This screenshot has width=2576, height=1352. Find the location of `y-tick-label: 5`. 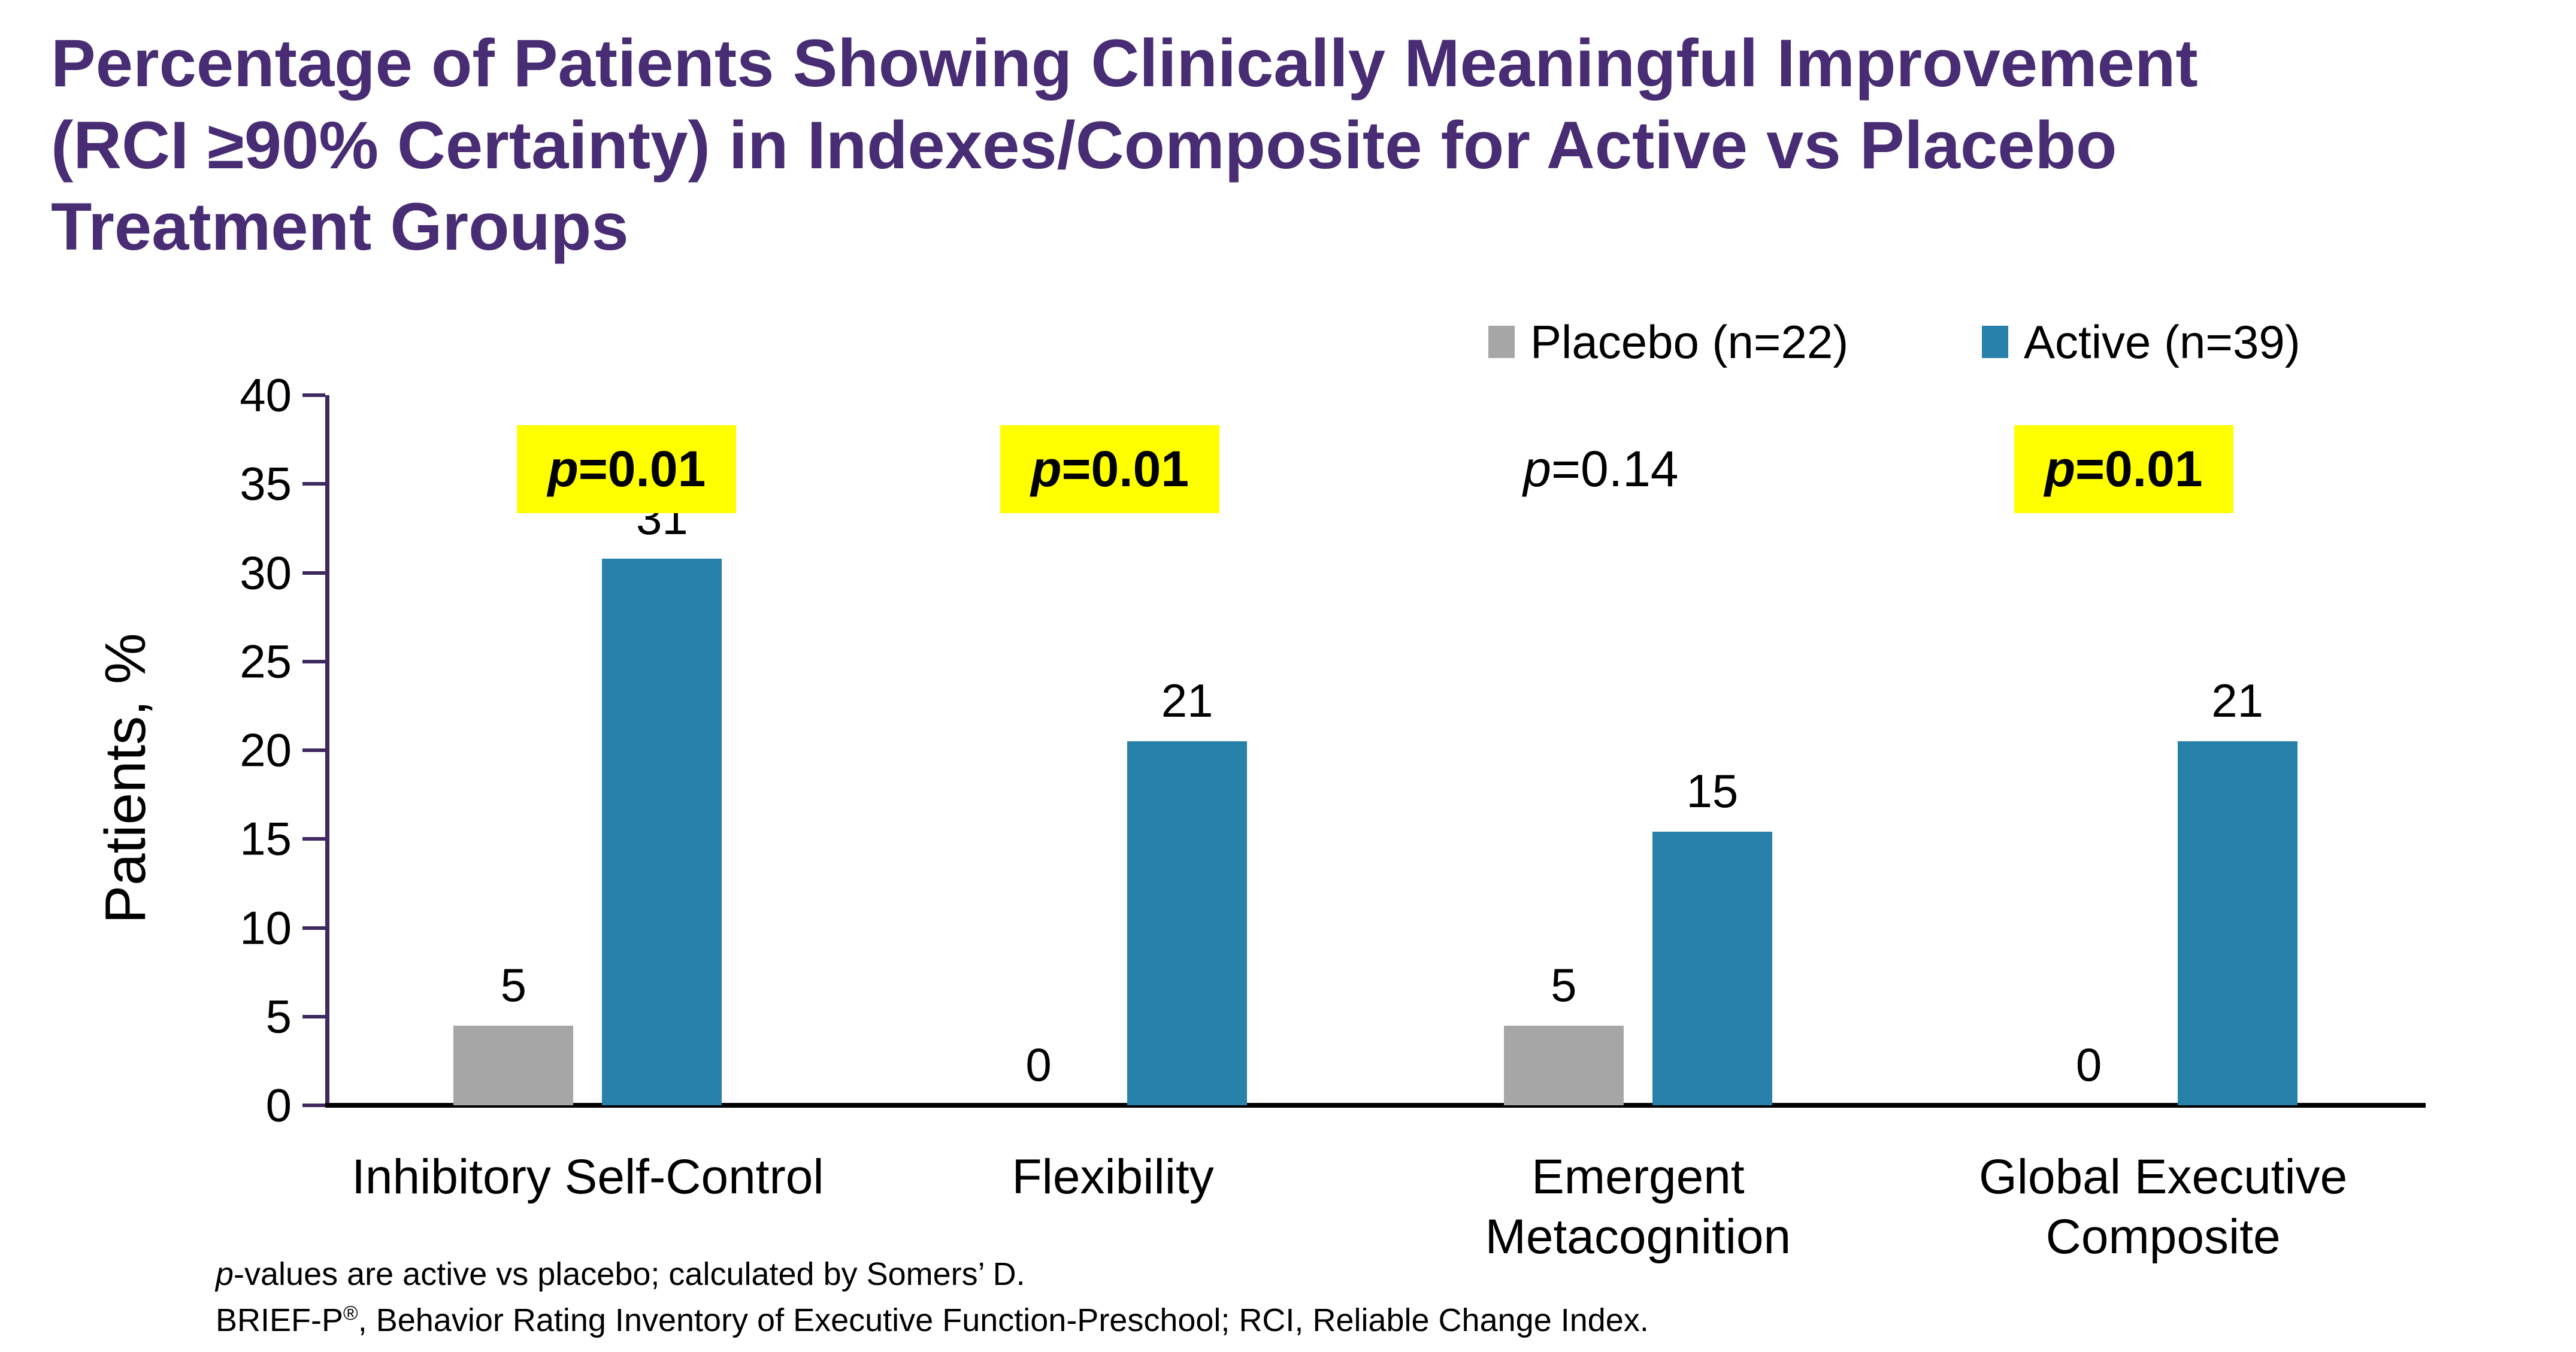

y-tick-label: 5 is located at coordinates (278, 1016).